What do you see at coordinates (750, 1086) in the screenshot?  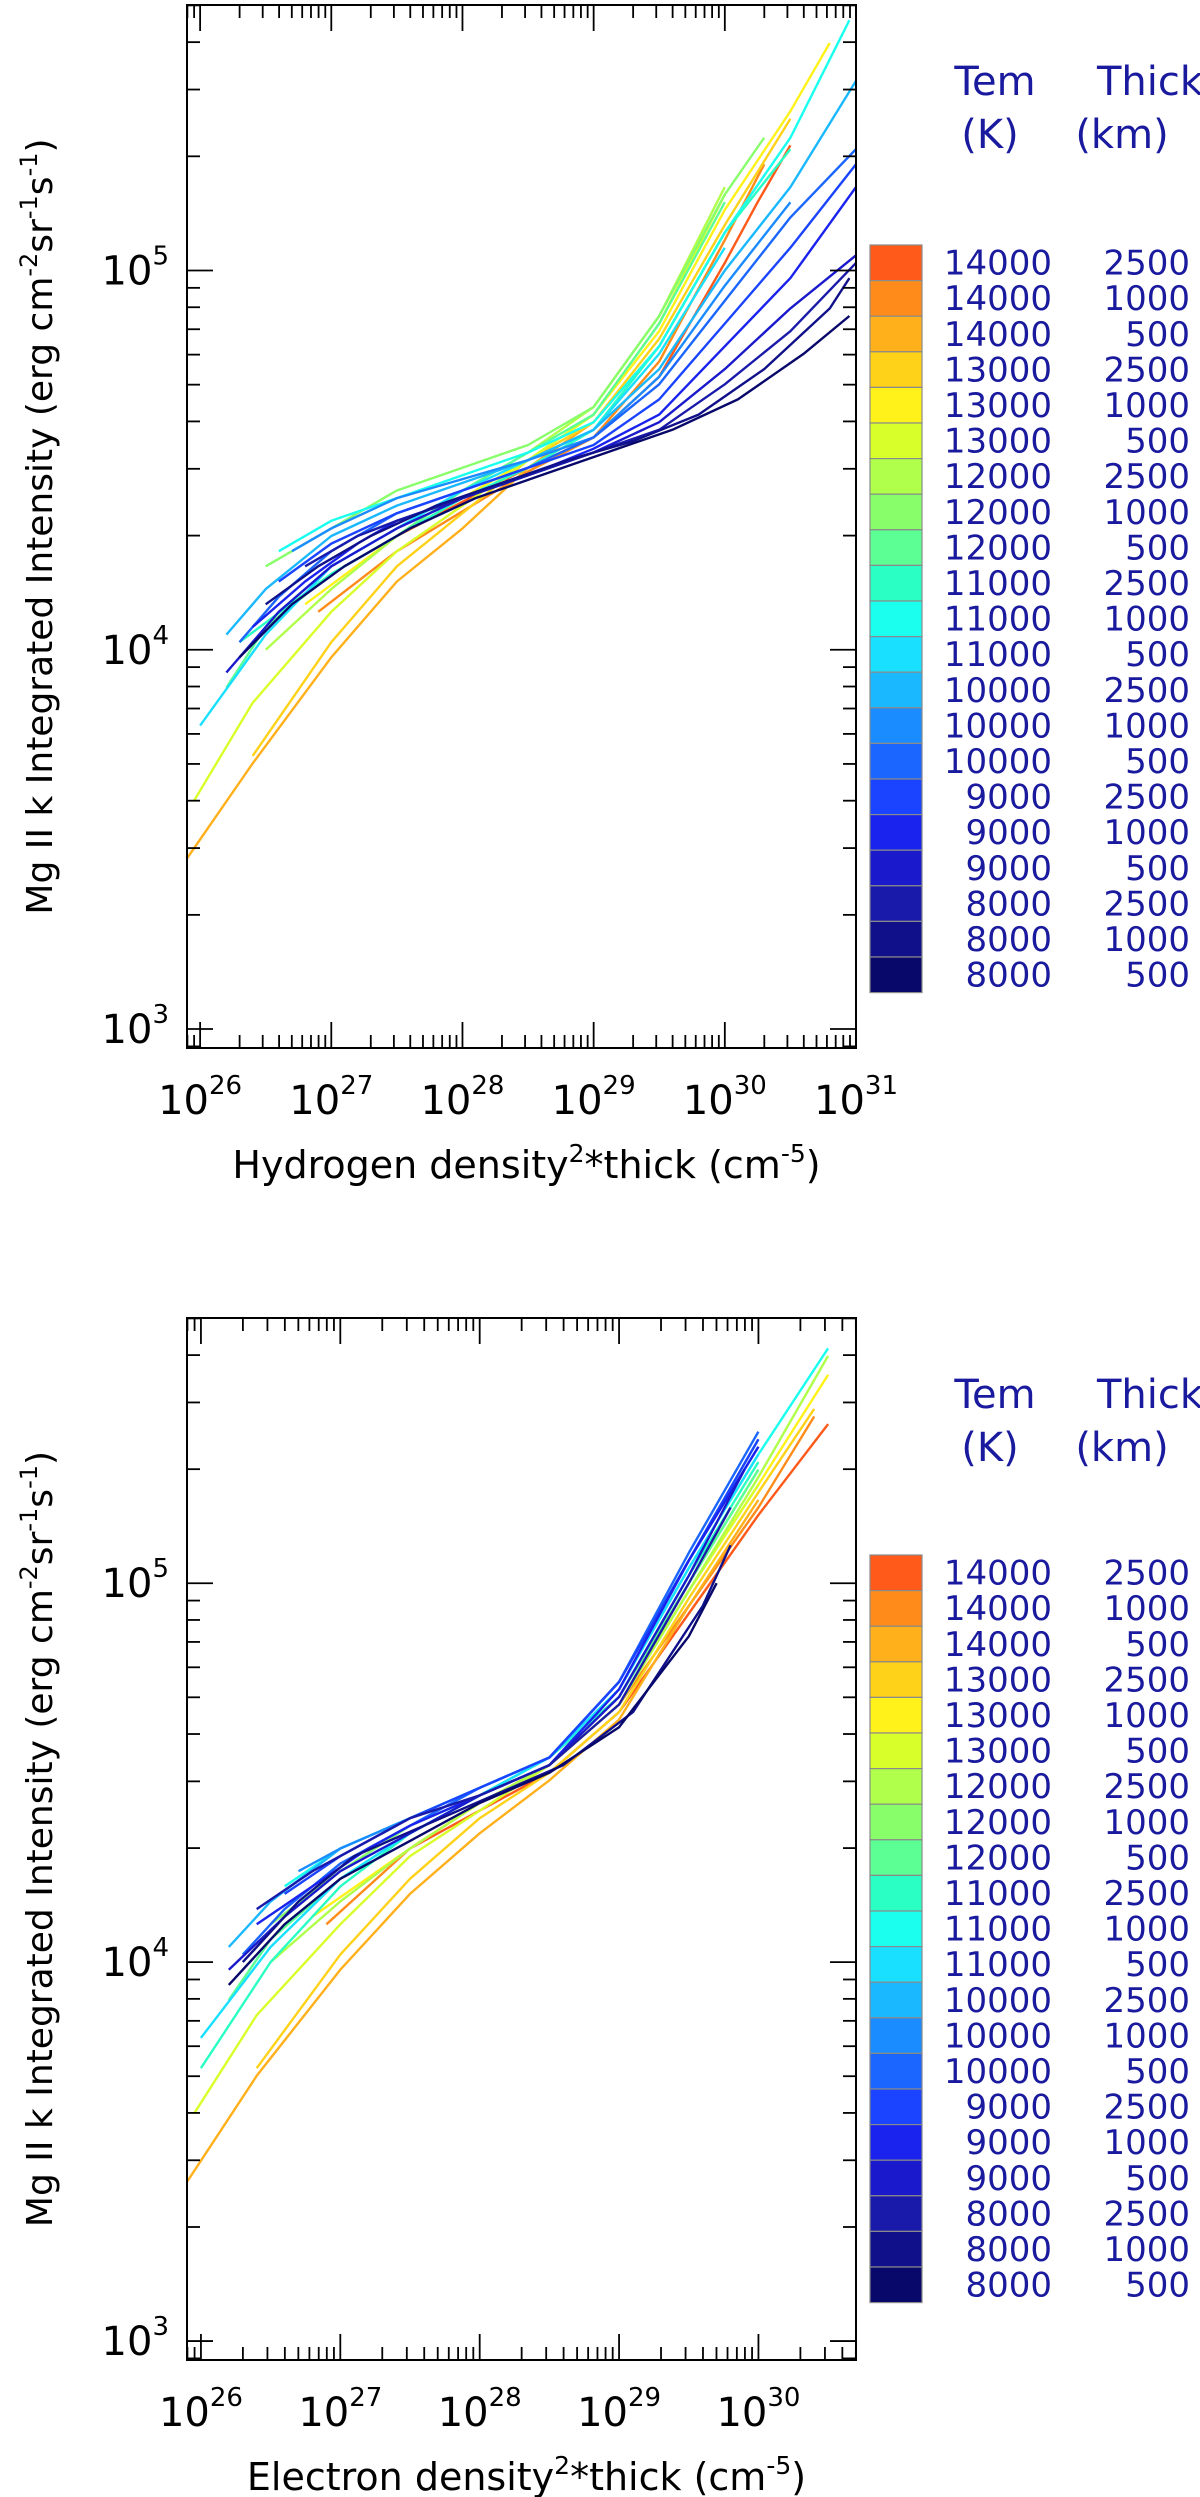 I see `tick-exponent: 30` at bounding box center [750, 1086].